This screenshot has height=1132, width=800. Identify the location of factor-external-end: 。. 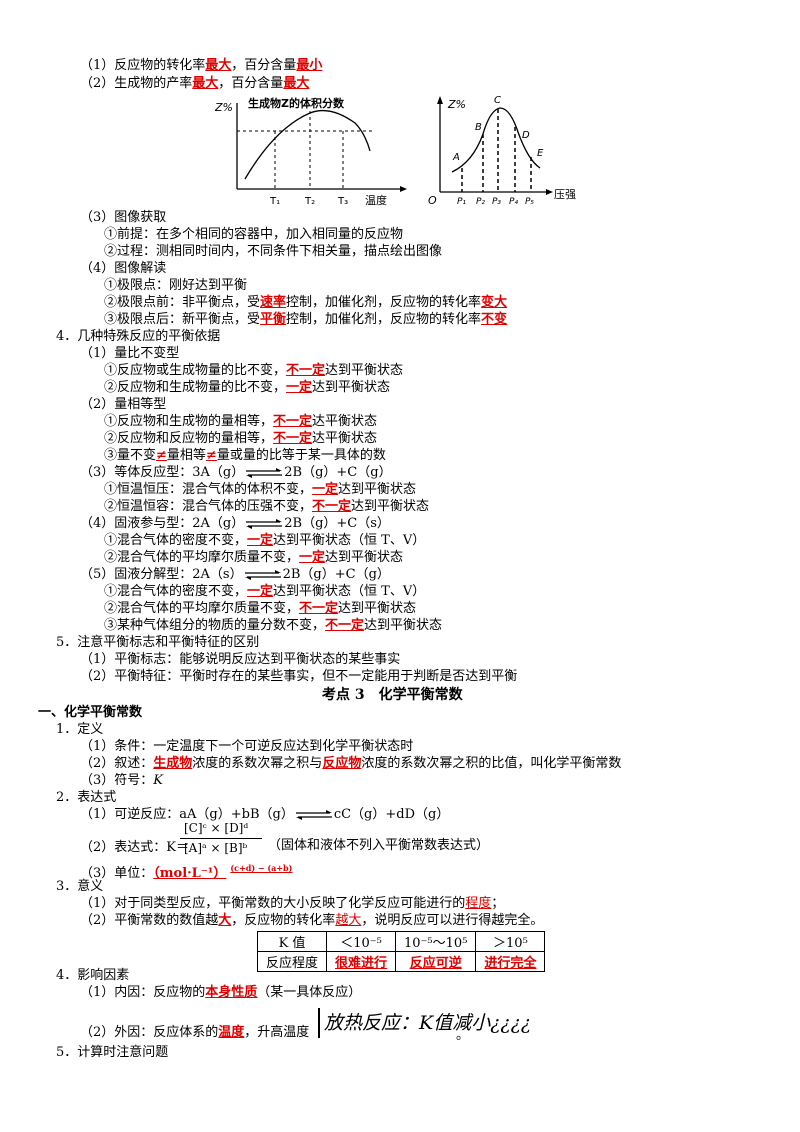
(463, 1035).